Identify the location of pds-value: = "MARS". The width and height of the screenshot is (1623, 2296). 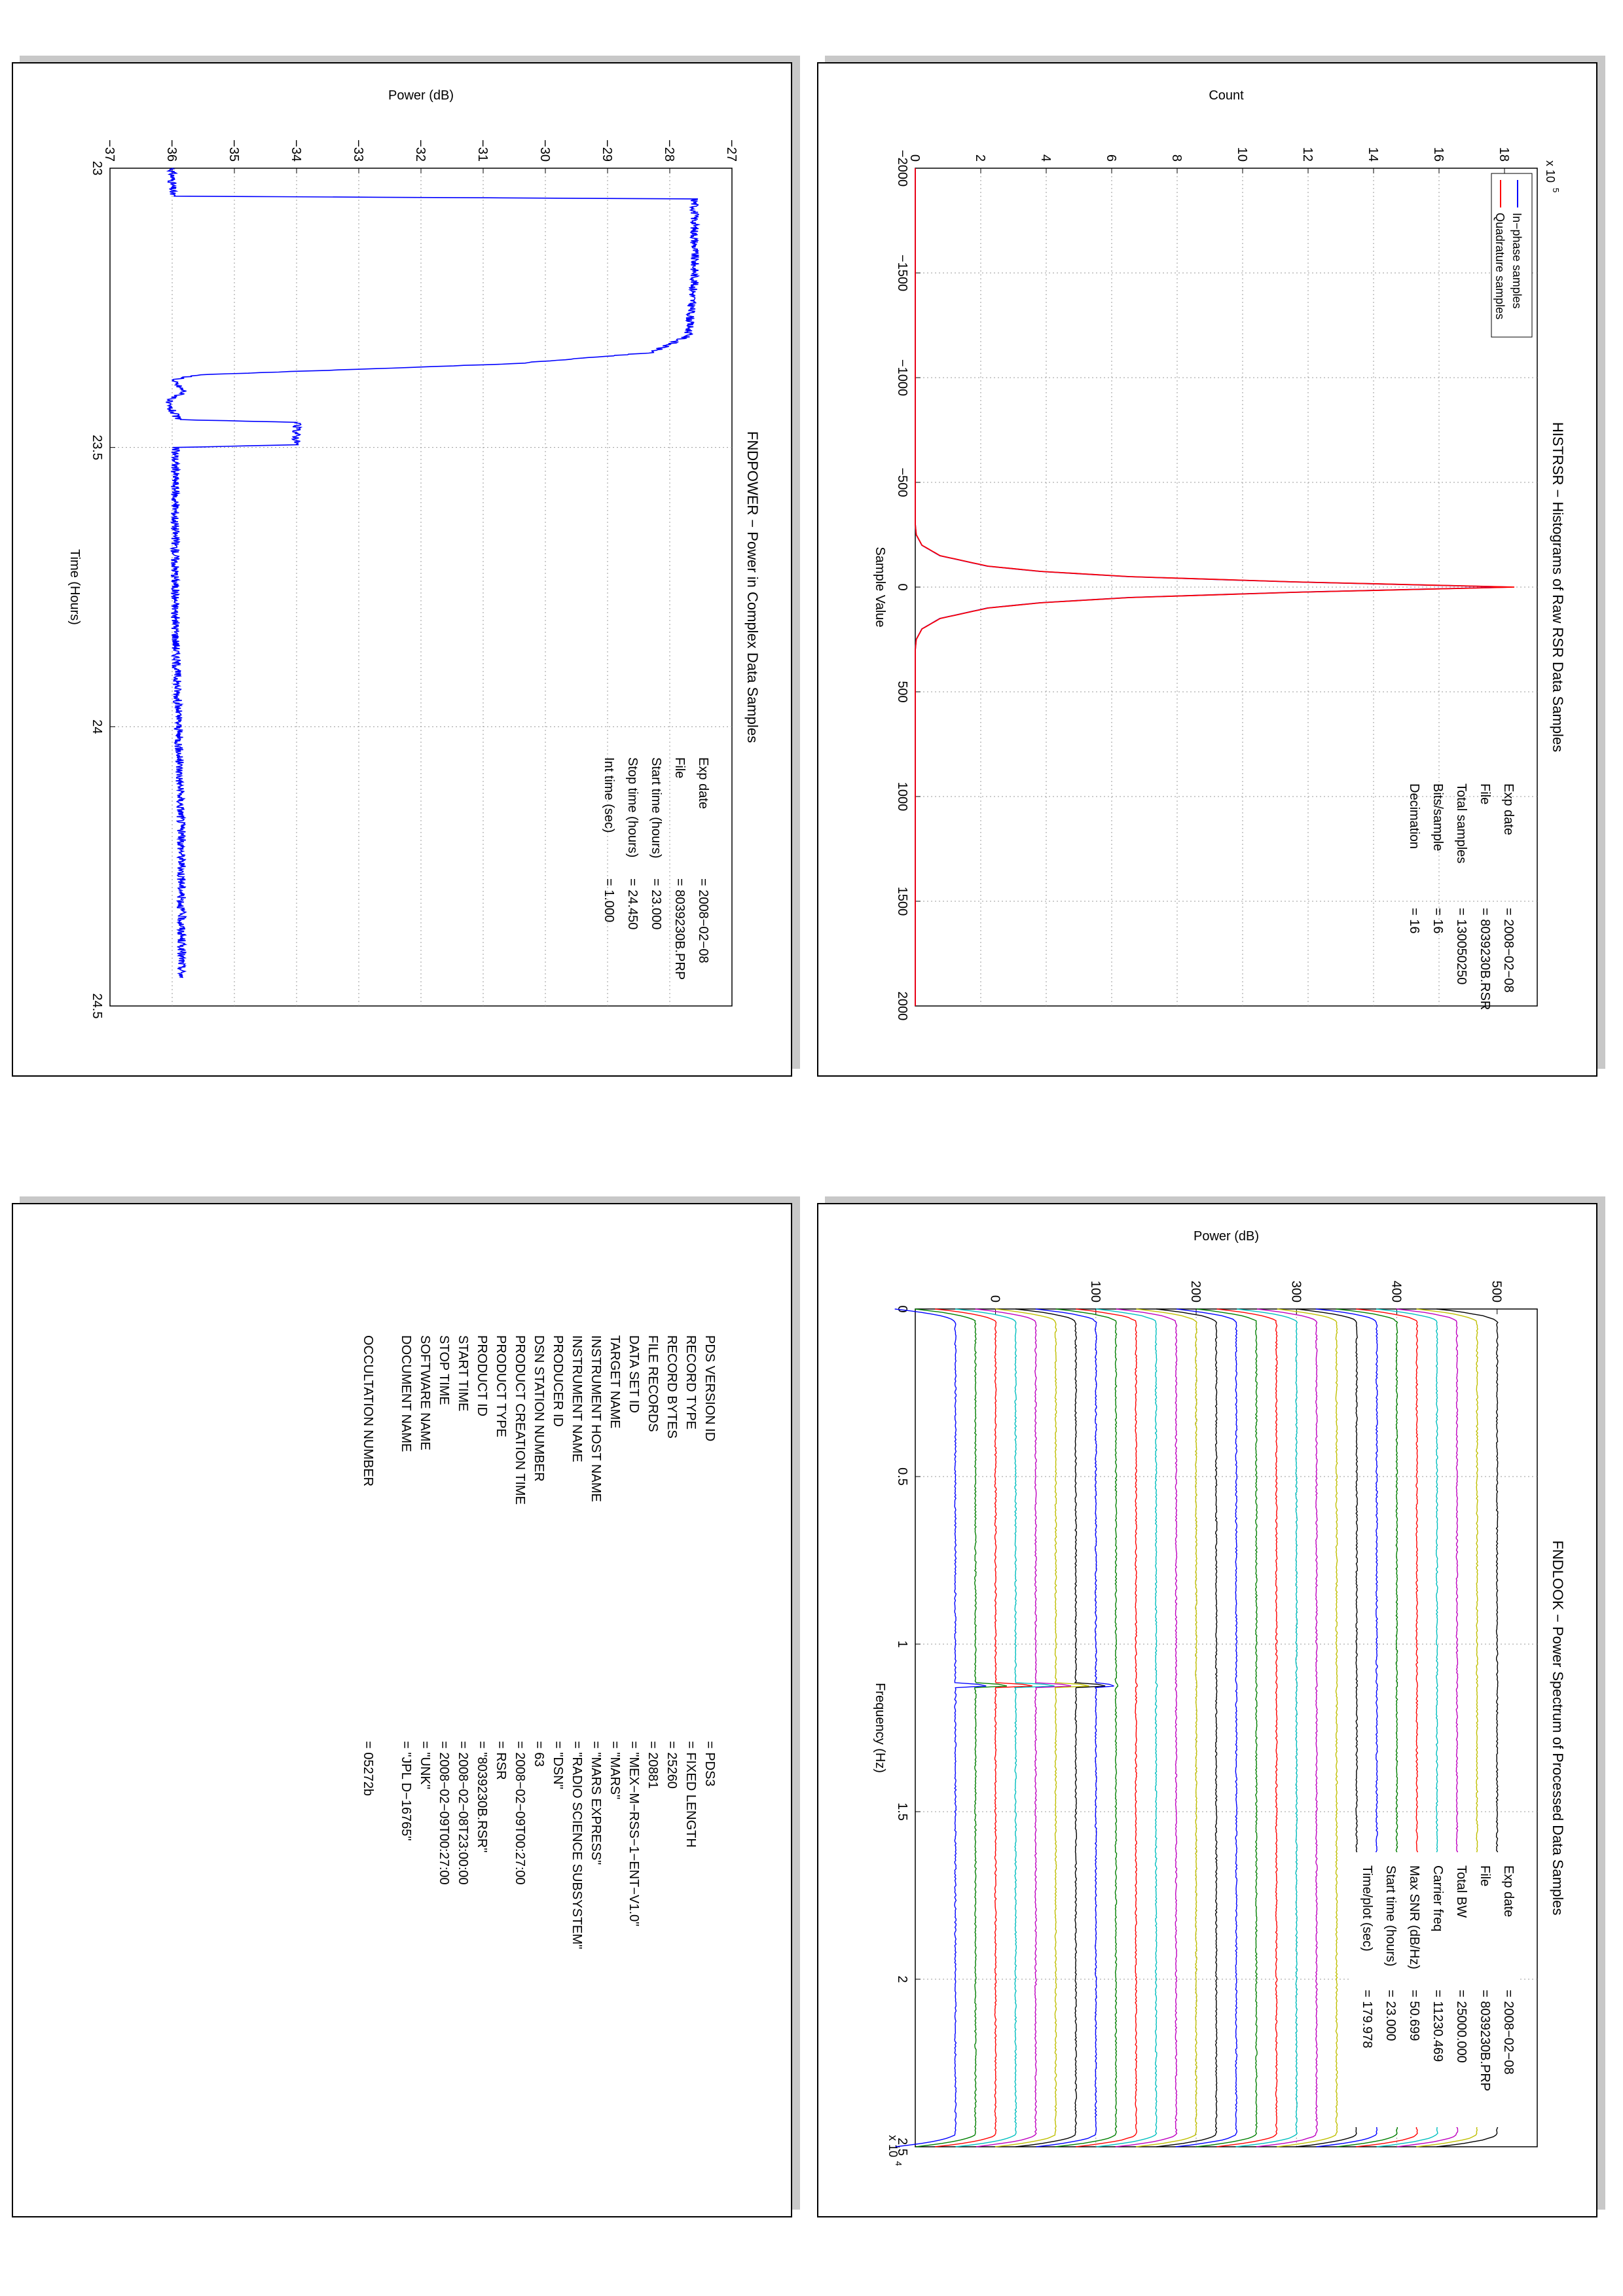
(615, 1770).